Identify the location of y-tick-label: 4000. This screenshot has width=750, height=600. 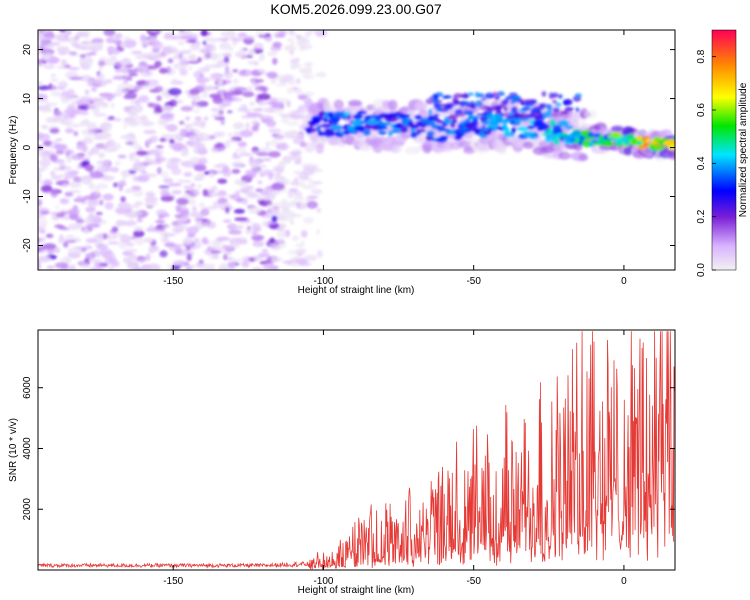
(27, 448).